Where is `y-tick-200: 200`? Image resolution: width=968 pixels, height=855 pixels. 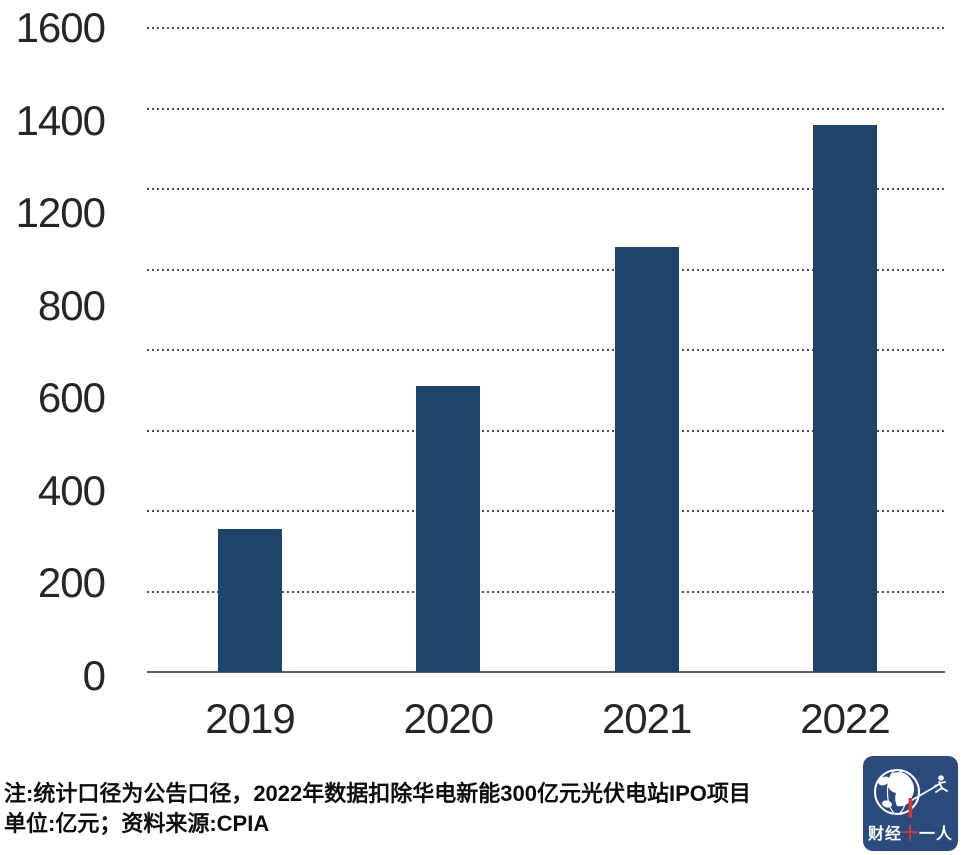
y-tick-200: 200 is located at coordinates (71, 583).